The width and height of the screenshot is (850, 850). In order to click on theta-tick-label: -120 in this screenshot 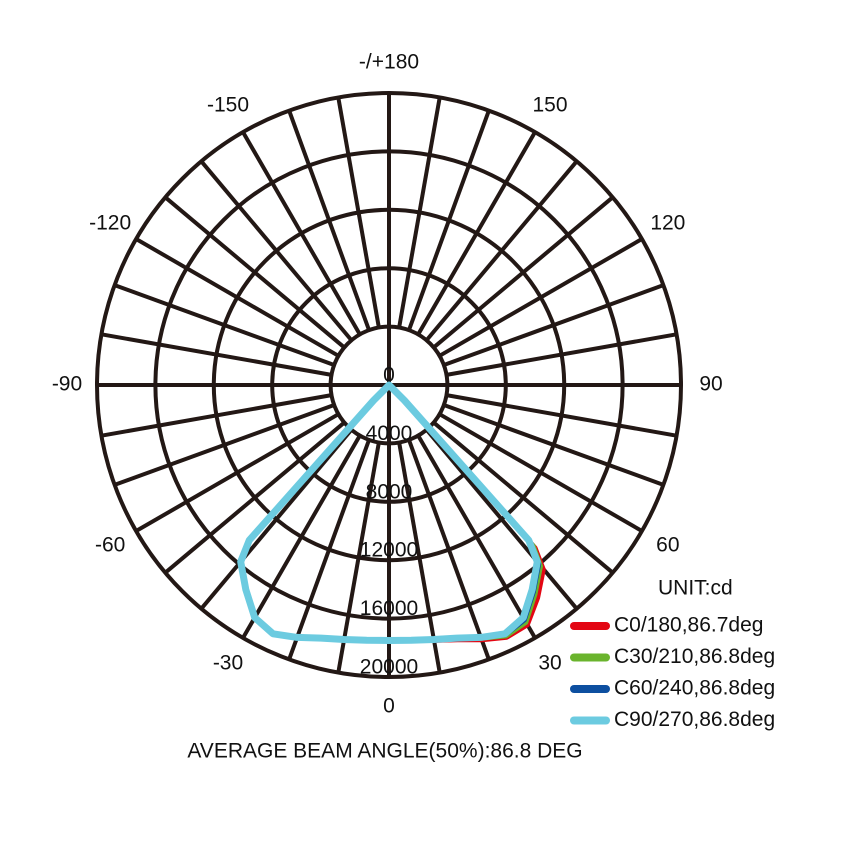, I will do `click(110, 223)`.